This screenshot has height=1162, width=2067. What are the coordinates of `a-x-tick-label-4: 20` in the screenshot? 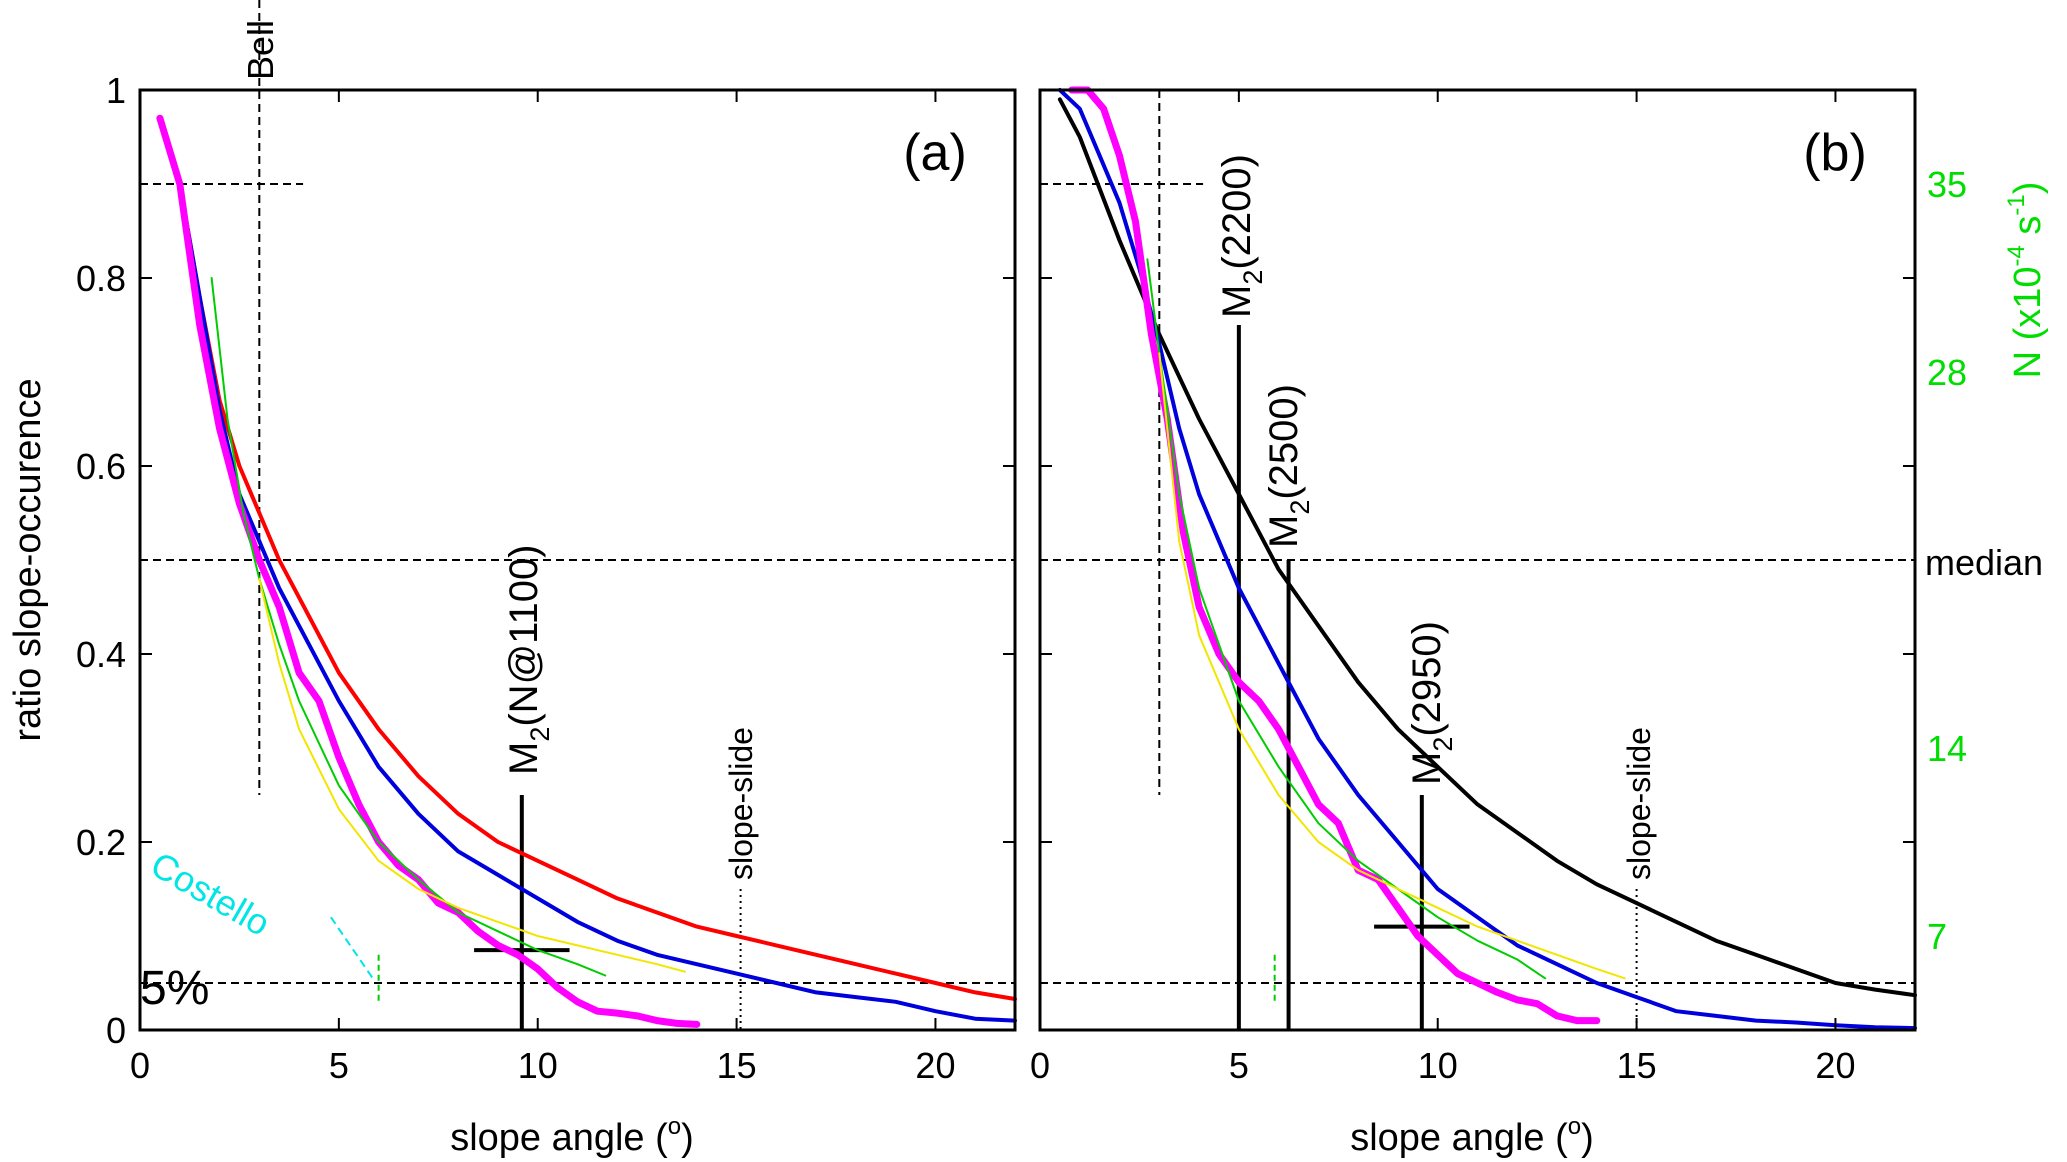 It's located at (935, 1065).